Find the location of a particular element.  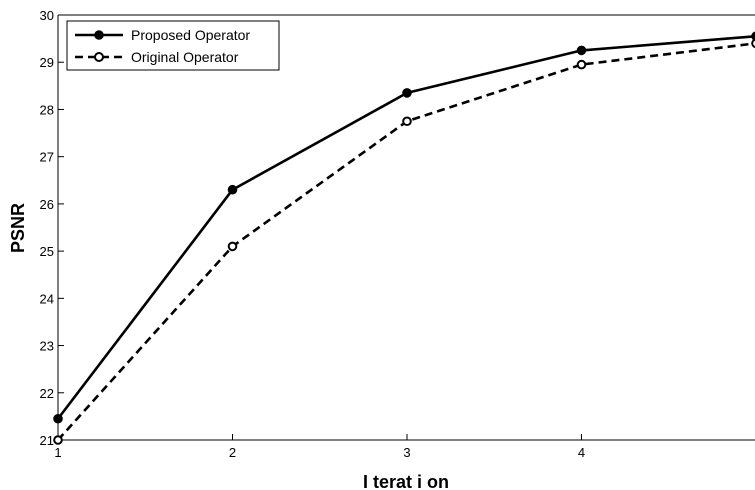

y-tick-label: 28 is located at coordinates (47, 109).